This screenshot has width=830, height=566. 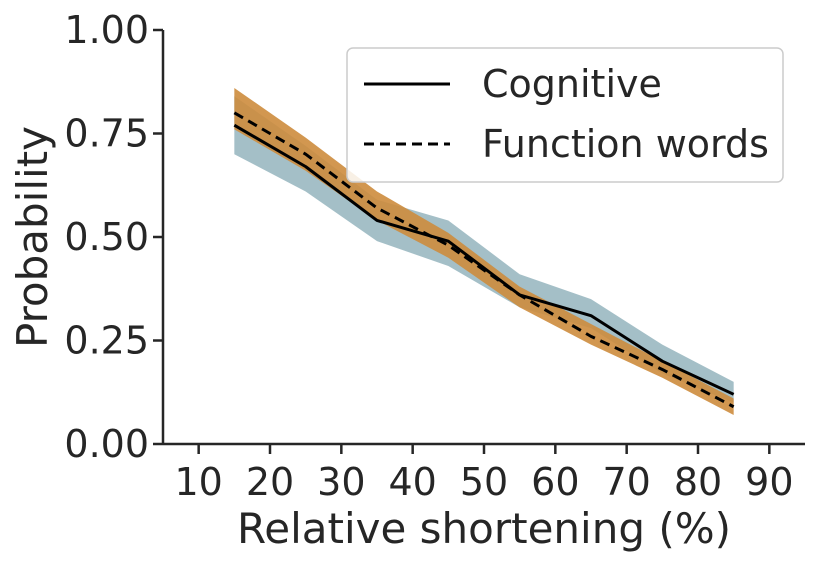 What do you see at coordinates (769, 482) in the screenshot?
I see `x-tick-label: 90` at bounding box center [769, 482].